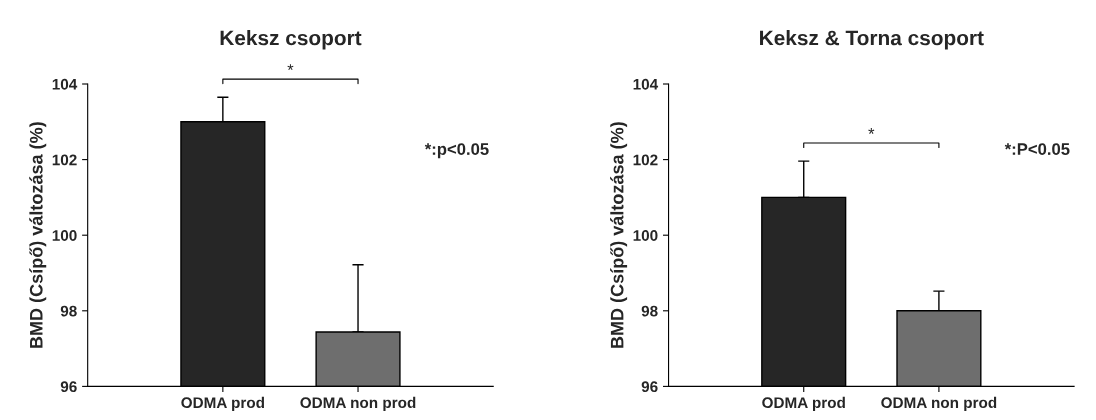 This screenshot has height=420, width=1096. I want to click on annotation: *, so click(871, 131).